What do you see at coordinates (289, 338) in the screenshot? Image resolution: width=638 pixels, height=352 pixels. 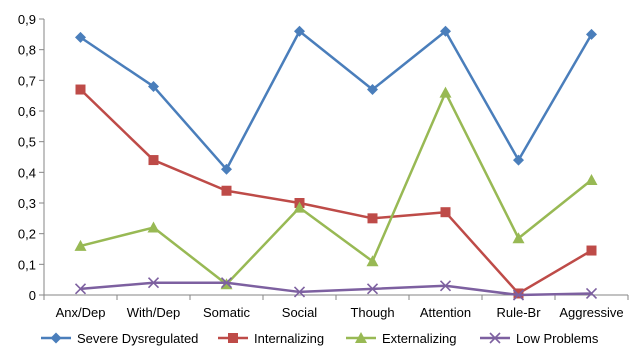 I see `legend-label: Internalizing` at bounding box center [289, 338].